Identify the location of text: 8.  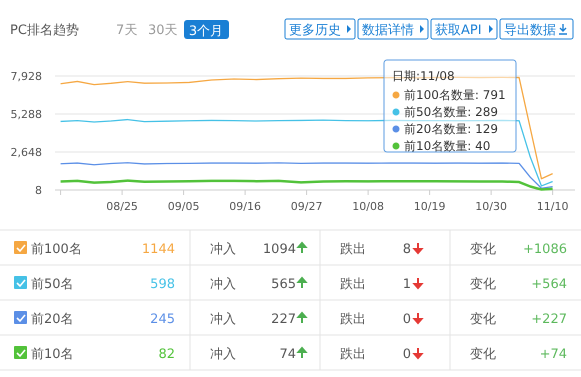
(406, 249).